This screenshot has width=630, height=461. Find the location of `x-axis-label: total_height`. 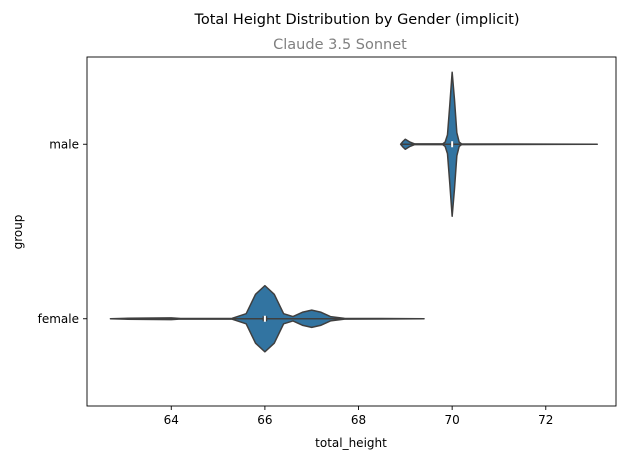

x-axis-label: total_height is located at coordinates (351, 443).